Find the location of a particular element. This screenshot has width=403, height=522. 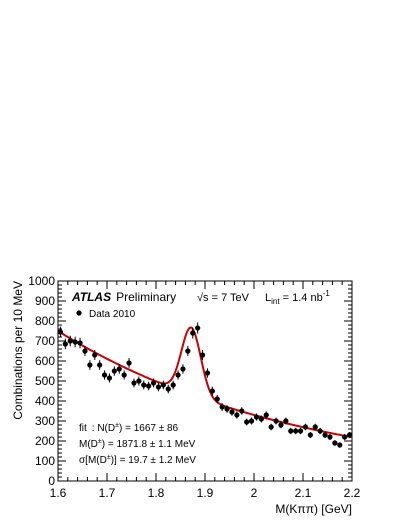

y-tick-label: 0 is located at coordinates (51, 481).